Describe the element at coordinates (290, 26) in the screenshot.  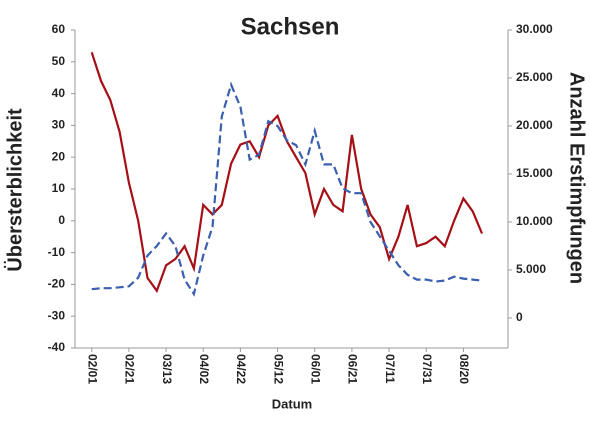
I see `chart-title: Sachsen` at that location.